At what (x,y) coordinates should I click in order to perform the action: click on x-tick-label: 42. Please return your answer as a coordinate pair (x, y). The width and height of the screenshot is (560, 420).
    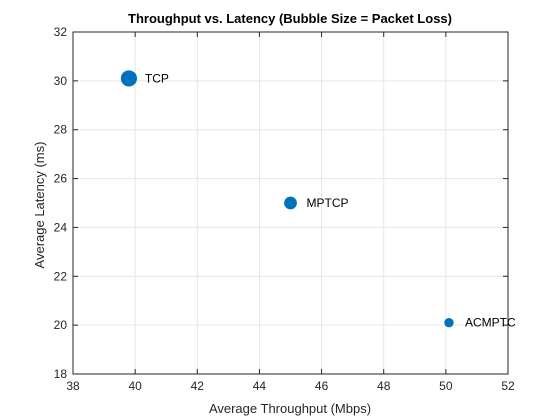
    Looking at the image, I should click on (198, 386).